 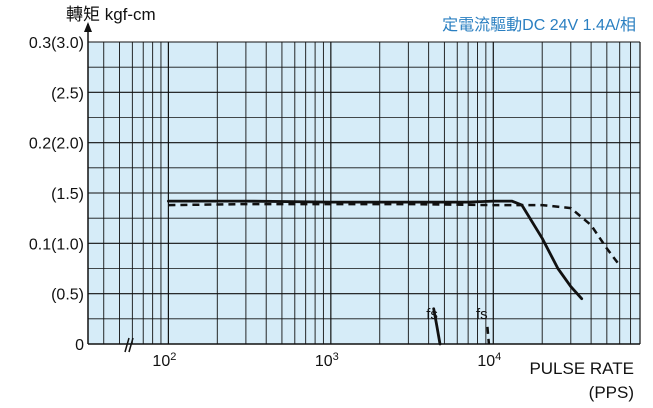 What do you see at coordinates (539, 25) in the screenshot?
I see `chart-subtitle: 定電流驅動DC 24V 1.4A/相` at bounding box center [539, 25].